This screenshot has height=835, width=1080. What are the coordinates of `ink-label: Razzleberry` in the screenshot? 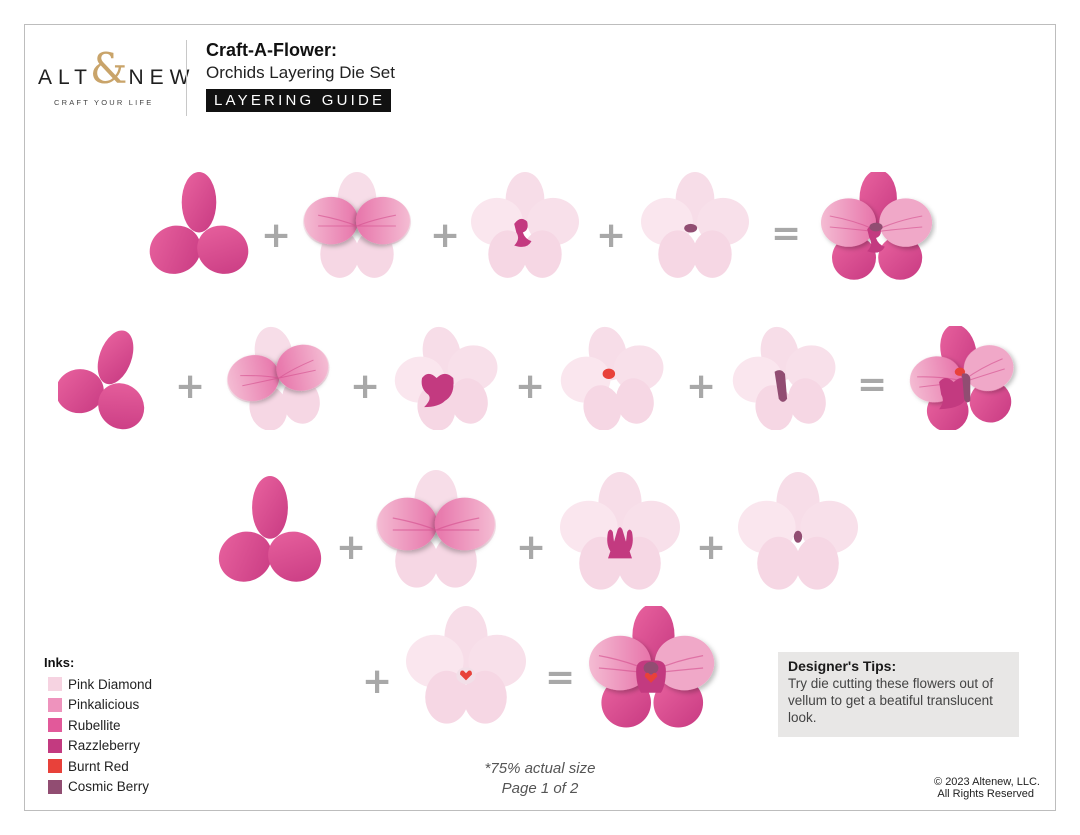 It's located at (104, 746).